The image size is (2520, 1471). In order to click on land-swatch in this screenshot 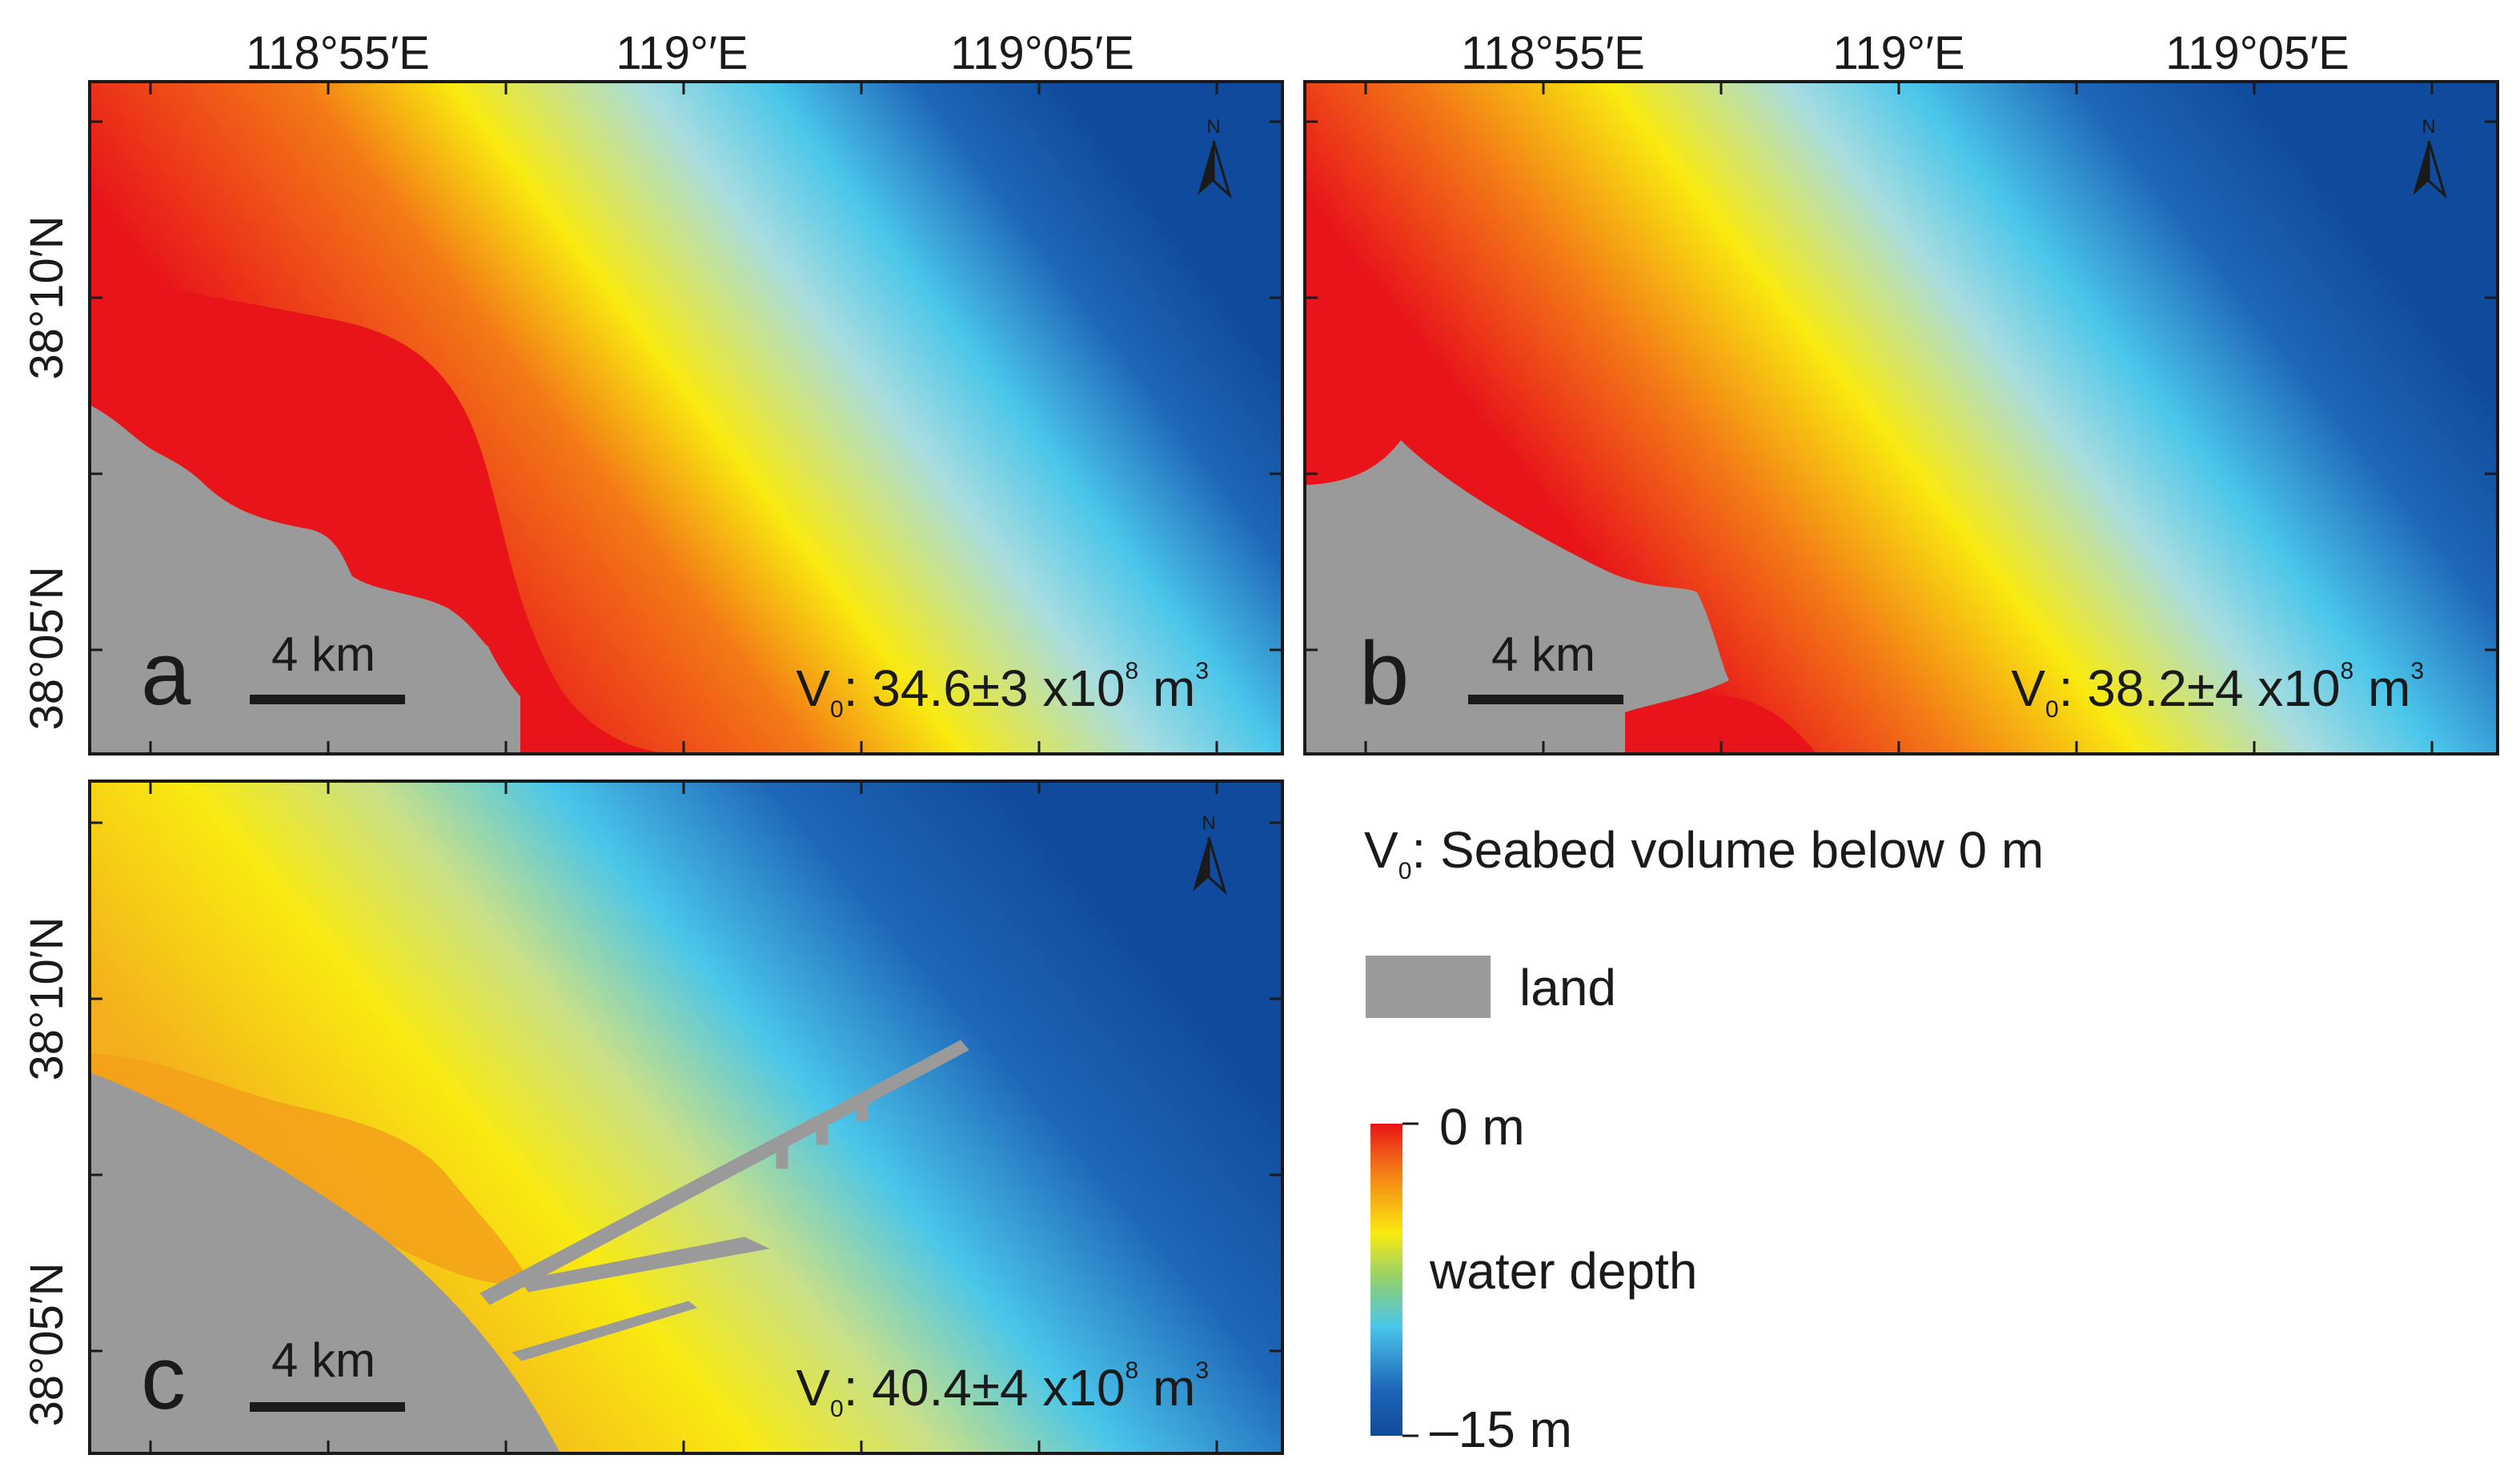, I will do `click(1428, 987)`.